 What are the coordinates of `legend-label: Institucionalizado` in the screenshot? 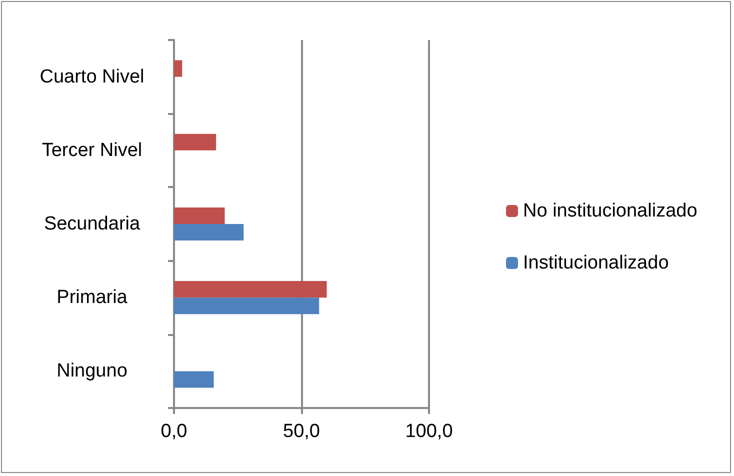 It's located at (596, 263).